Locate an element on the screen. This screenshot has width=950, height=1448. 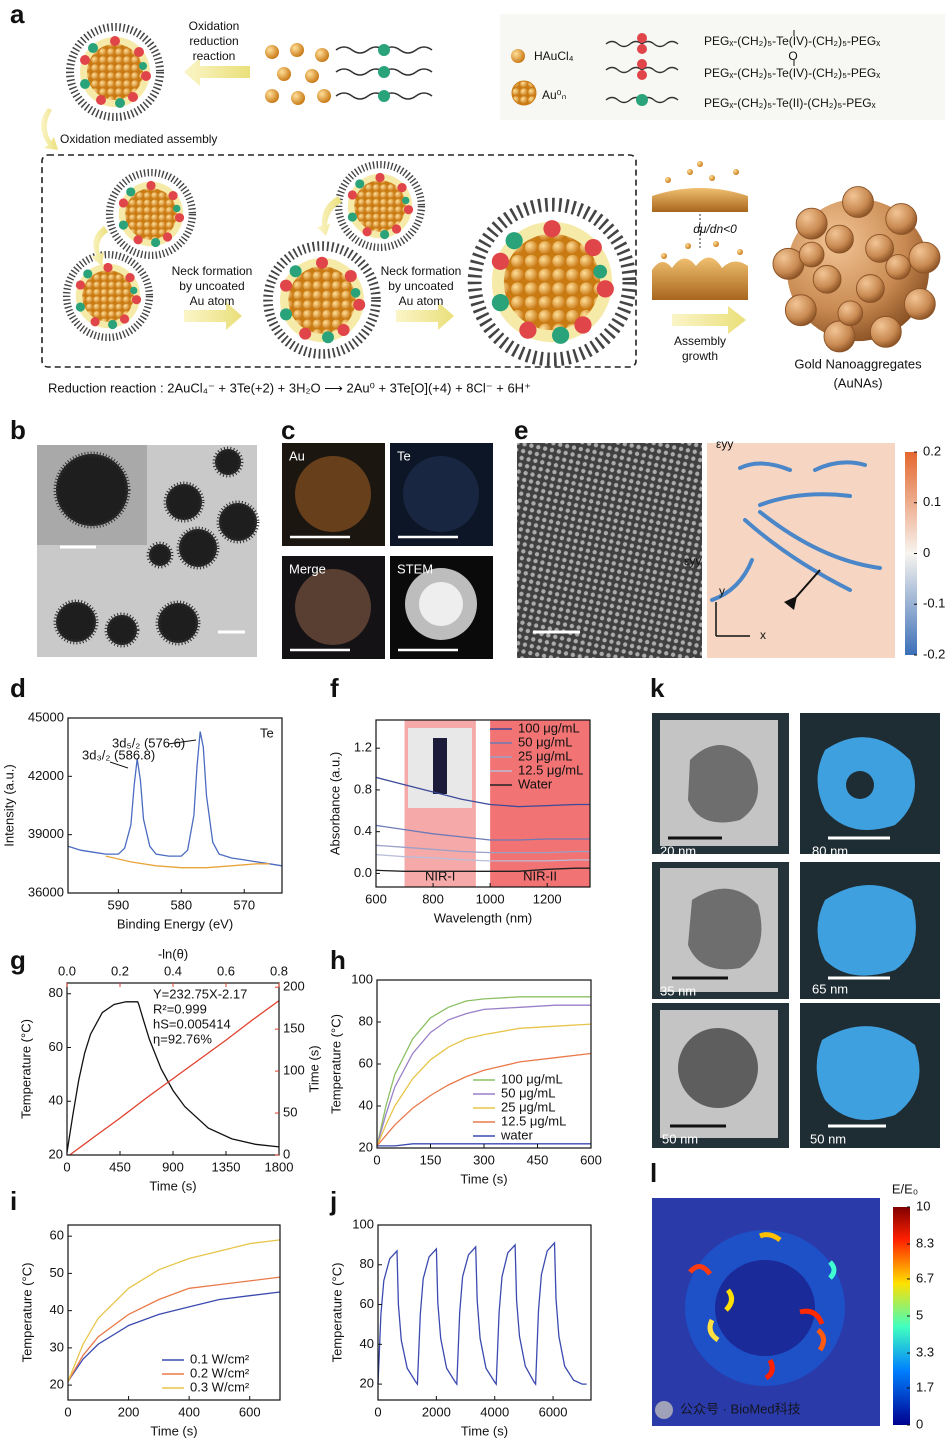
panel-label: k is located at coordinates (657, 688).